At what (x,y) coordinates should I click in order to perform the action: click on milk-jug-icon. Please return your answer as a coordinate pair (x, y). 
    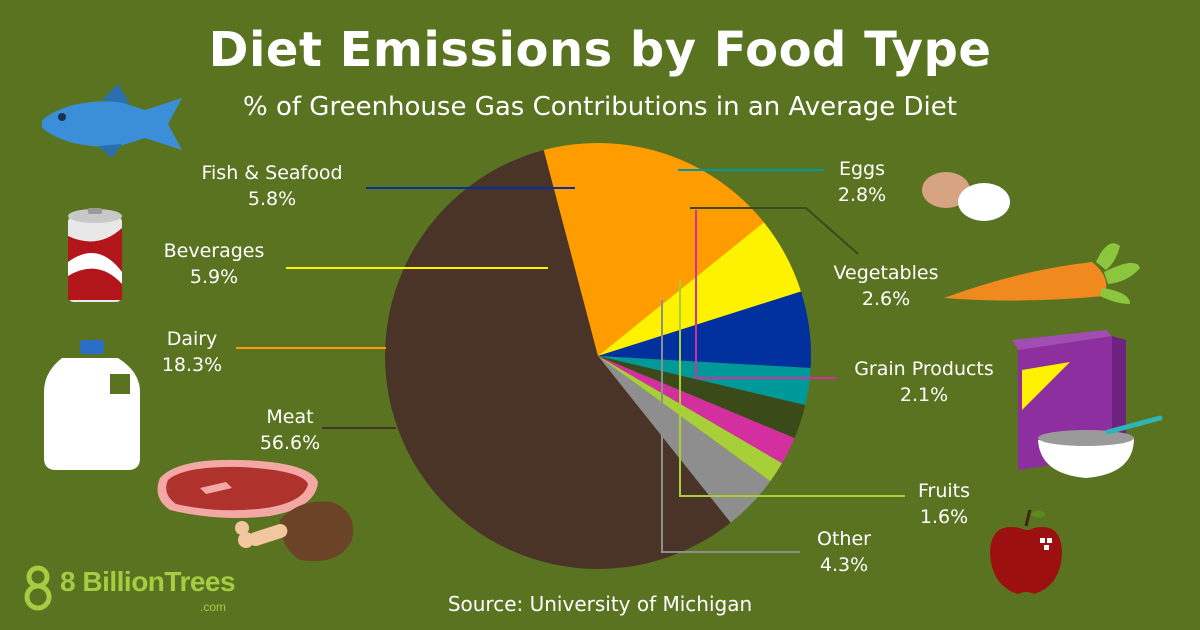
    Looking at the image, I should click on (92, 405).